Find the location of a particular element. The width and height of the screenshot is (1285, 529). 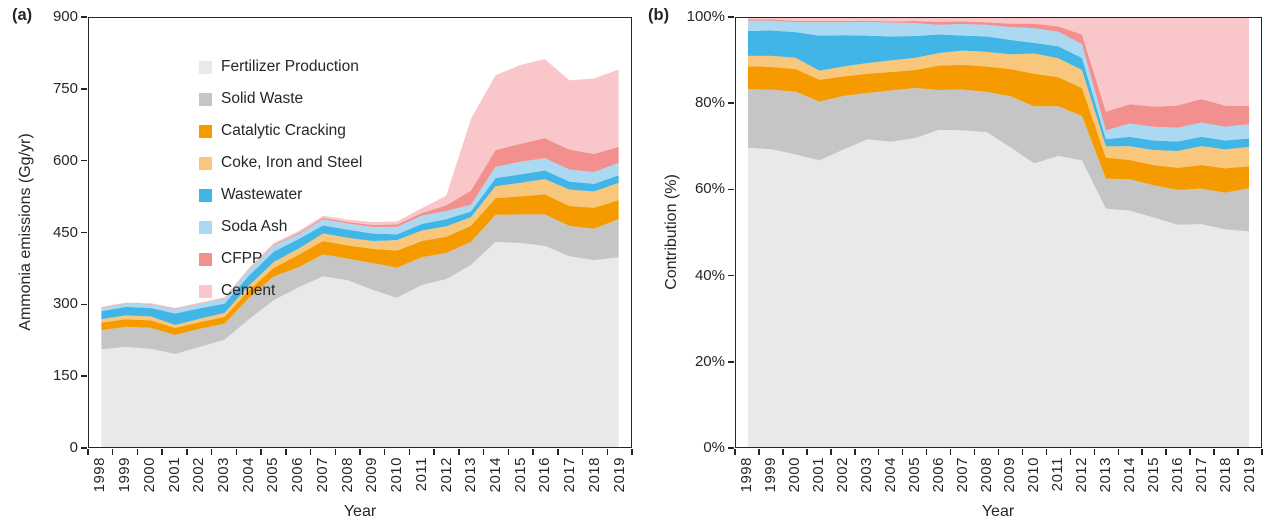

legend-swatch-coke-iron-and-steel-icon is located at coordinates (205, 163).